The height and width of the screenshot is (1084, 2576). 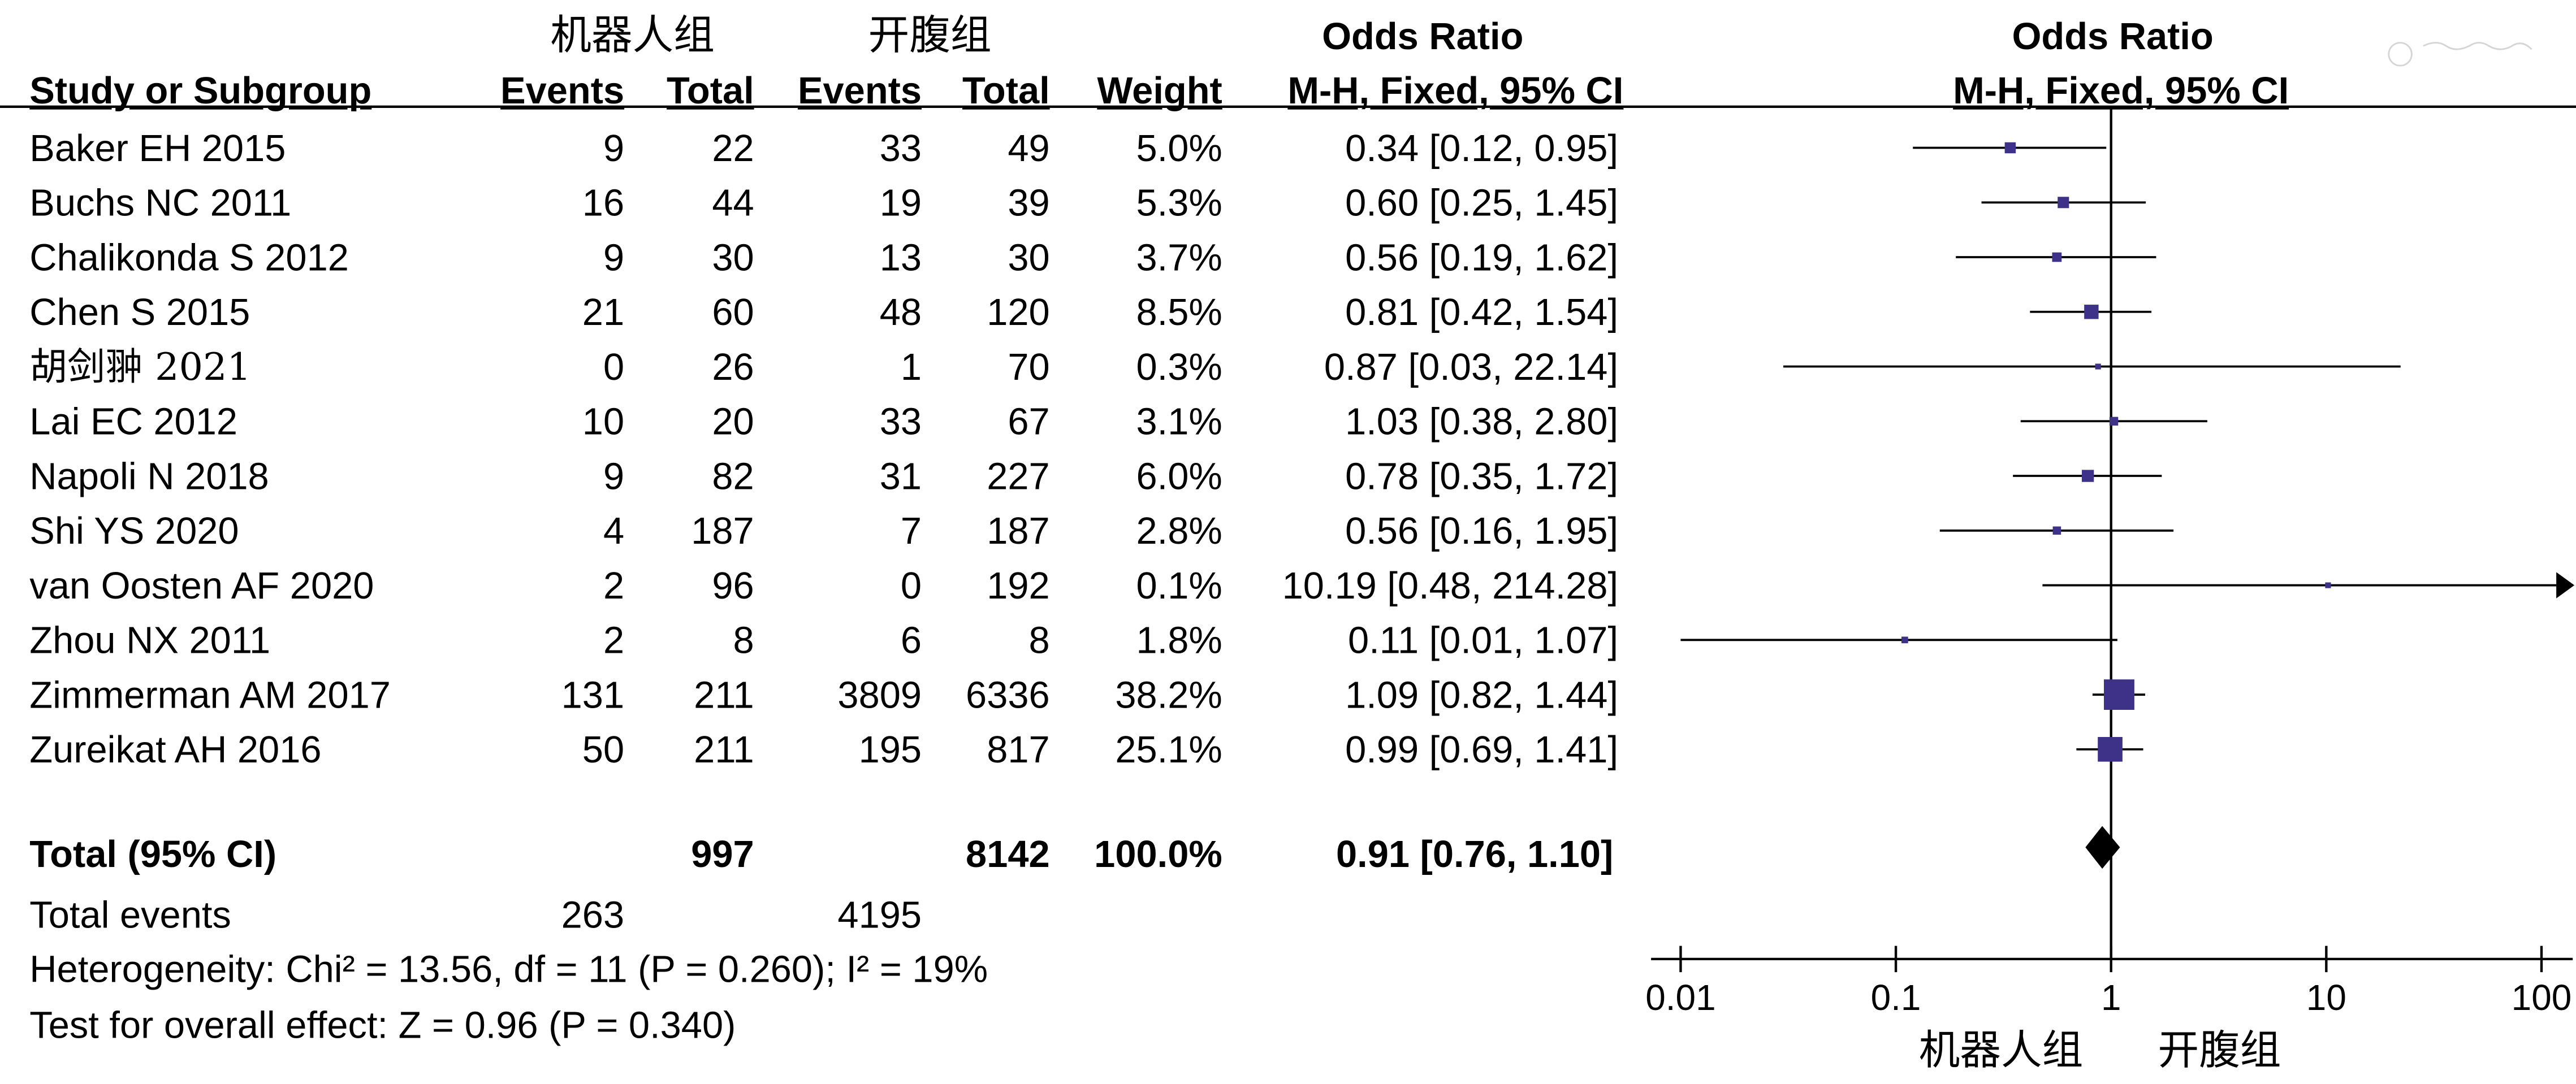 I want to click on row-events-group1: 50, so click(x=603, y=750).